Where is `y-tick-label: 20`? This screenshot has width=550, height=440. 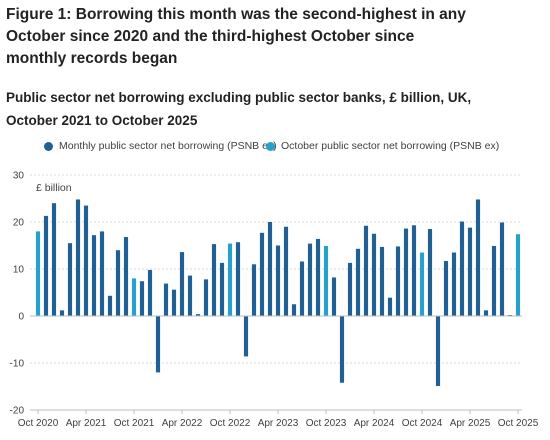
y-tick-label: 20 is located at coordinates (19, 223).